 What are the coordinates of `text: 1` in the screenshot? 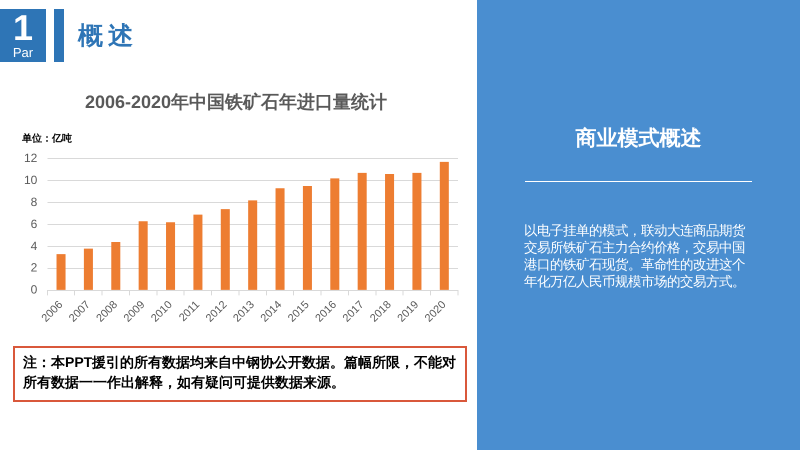 It's located at (23, 27).